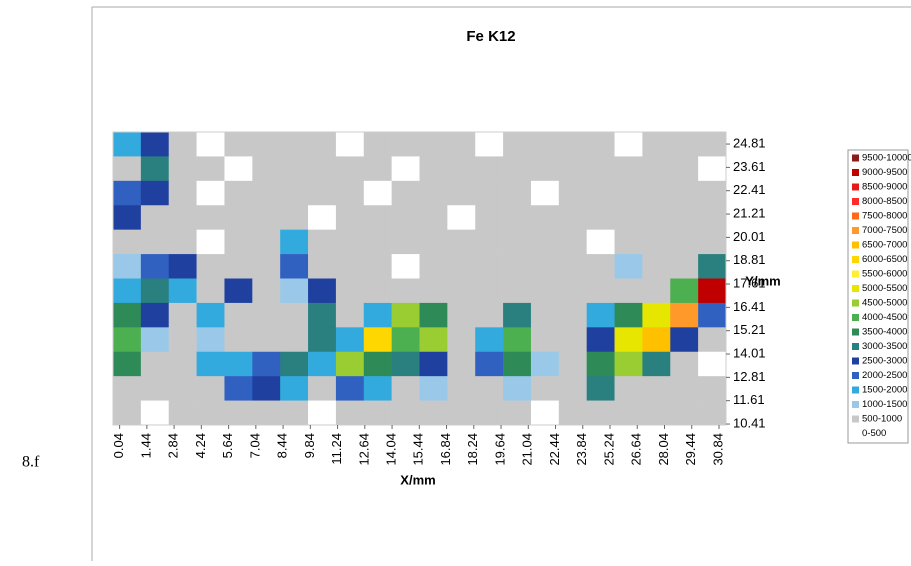 Image resolution: width=911 pixels, height=566 pixels. What do you see at coordinates (884, 346) in the screenshot?
I see `legend-label: 3000-3500` at bounding box center [884, 346].